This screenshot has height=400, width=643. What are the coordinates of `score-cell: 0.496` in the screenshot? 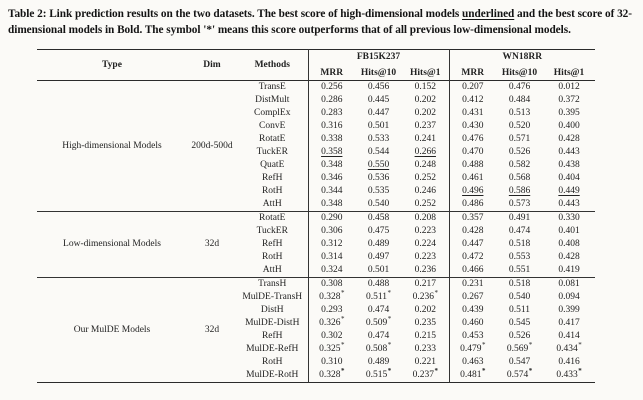 It's located at (472, 192).